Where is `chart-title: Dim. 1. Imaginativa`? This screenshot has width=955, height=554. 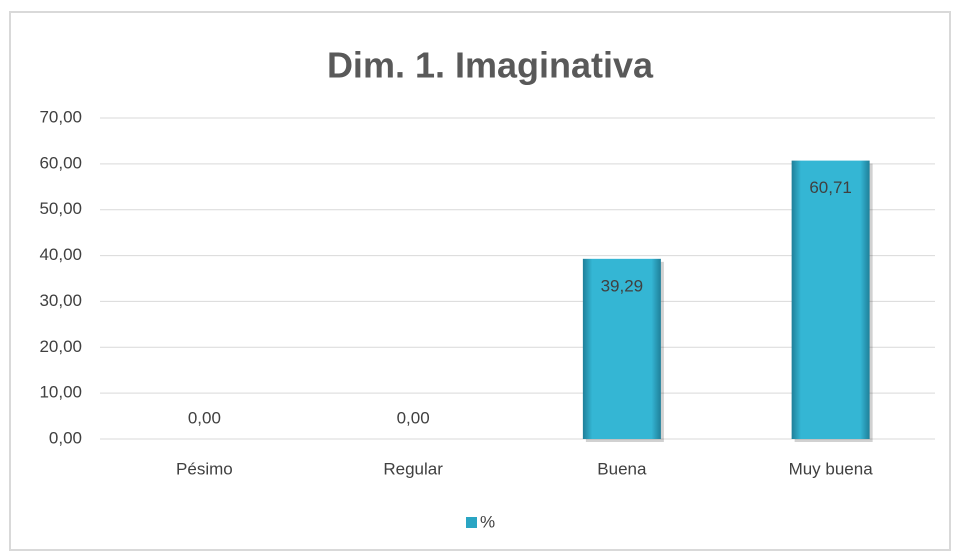
chart-title: Dim. 1. Imaginativa is located at coordinates (490, 65).